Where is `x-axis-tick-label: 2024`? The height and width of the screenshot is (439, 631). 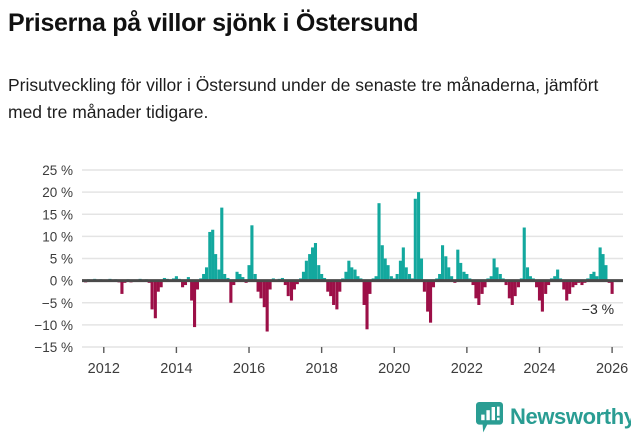 x-axis-tick-label: 2024 is located at coordinates (539, 369).